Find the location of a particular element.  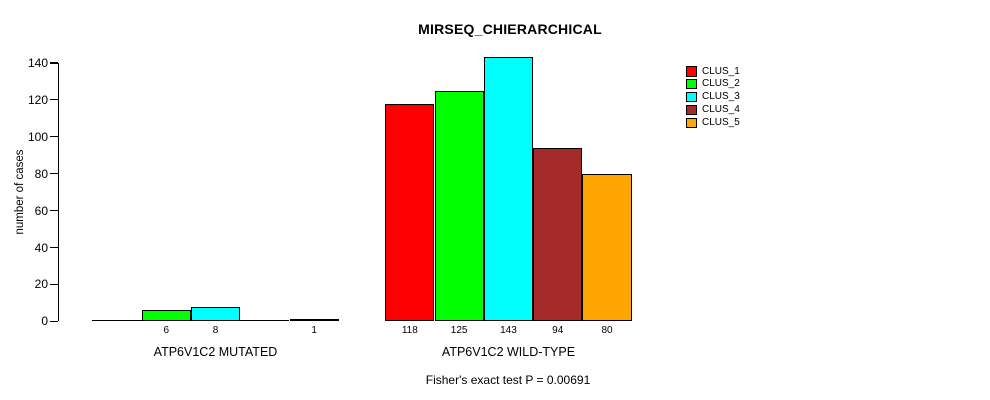

bar-value-label: 125 is located at coordinates (459, 330).